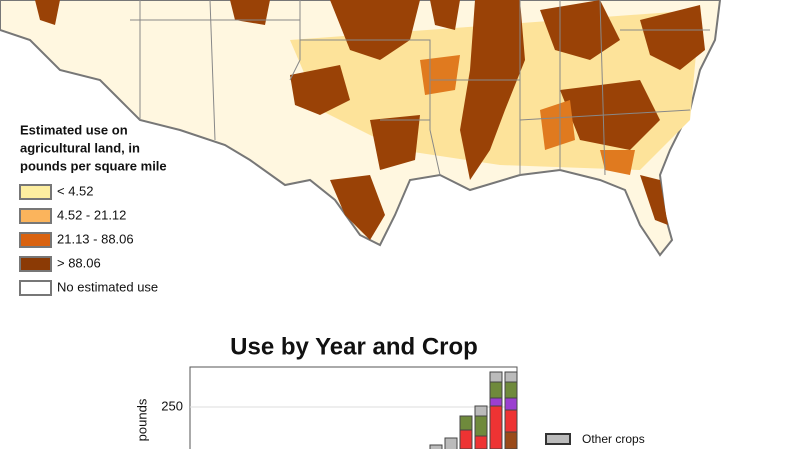  I want to click on legend-title: agricultural land, in, so click(80, 147).